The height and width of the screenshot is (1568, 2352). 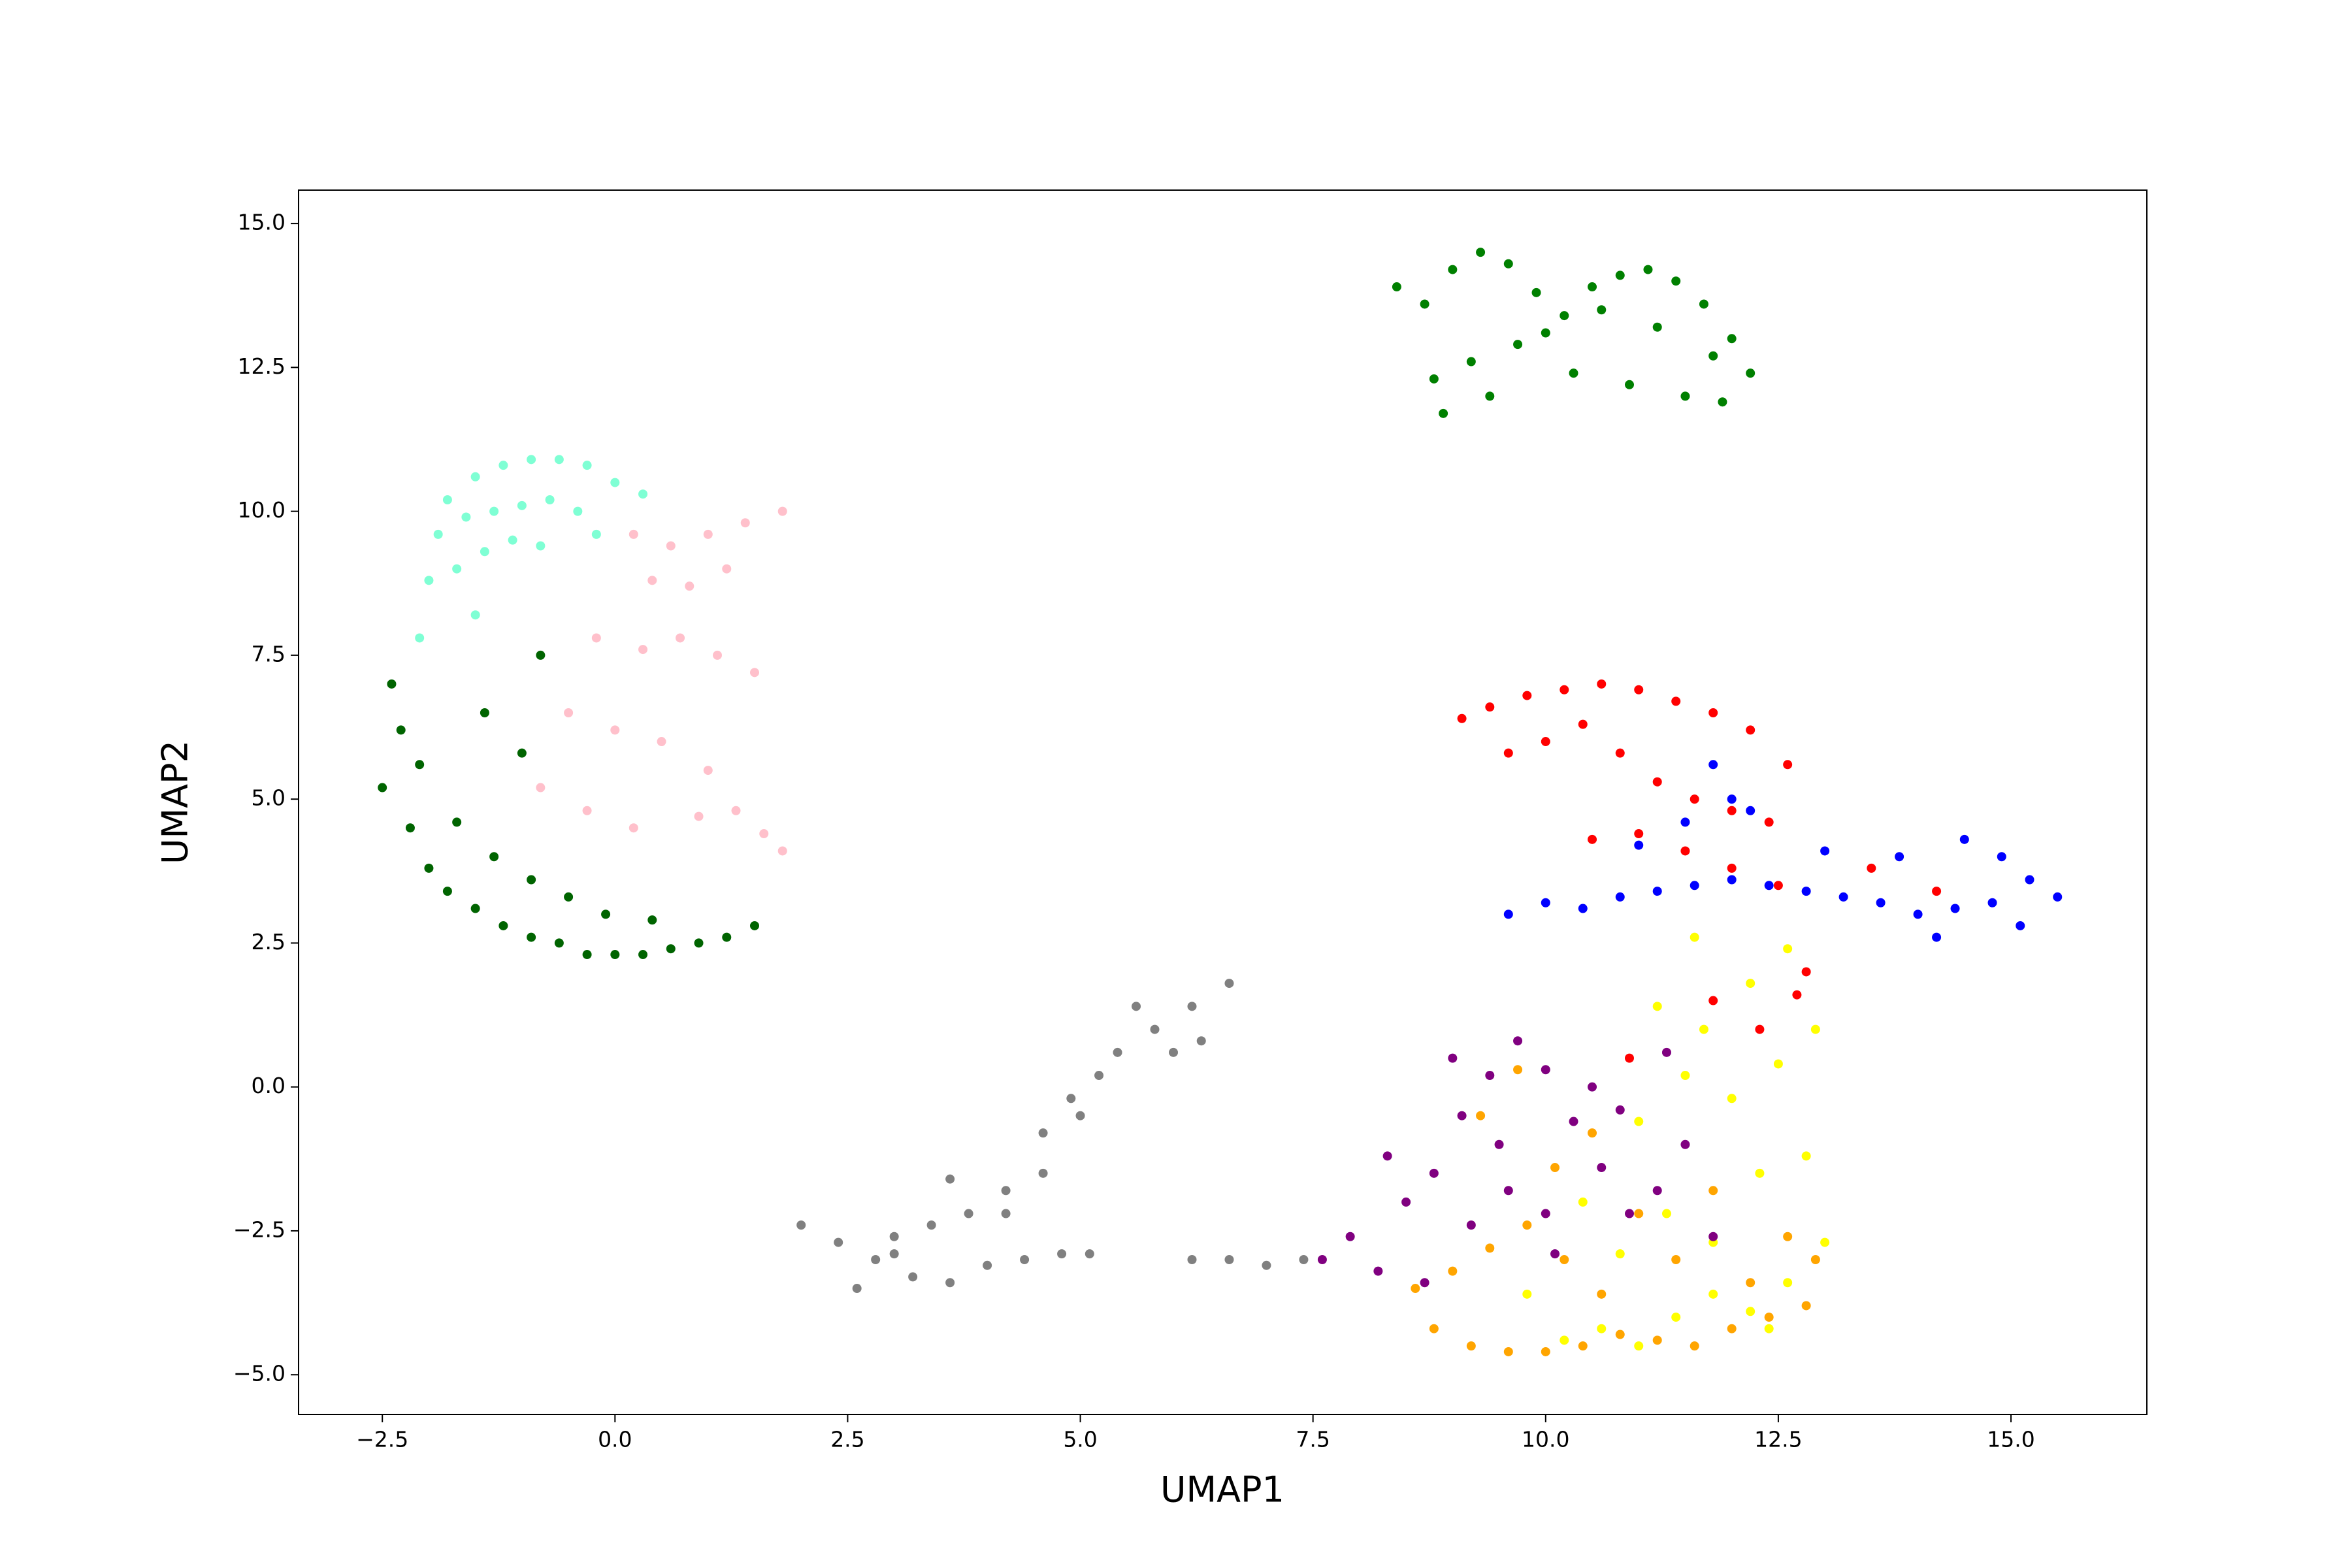 What do you see at coordinates (262, 222) in the screenshot?
I see `y-tick-label: 15.0` at bounding box center [262, 222].